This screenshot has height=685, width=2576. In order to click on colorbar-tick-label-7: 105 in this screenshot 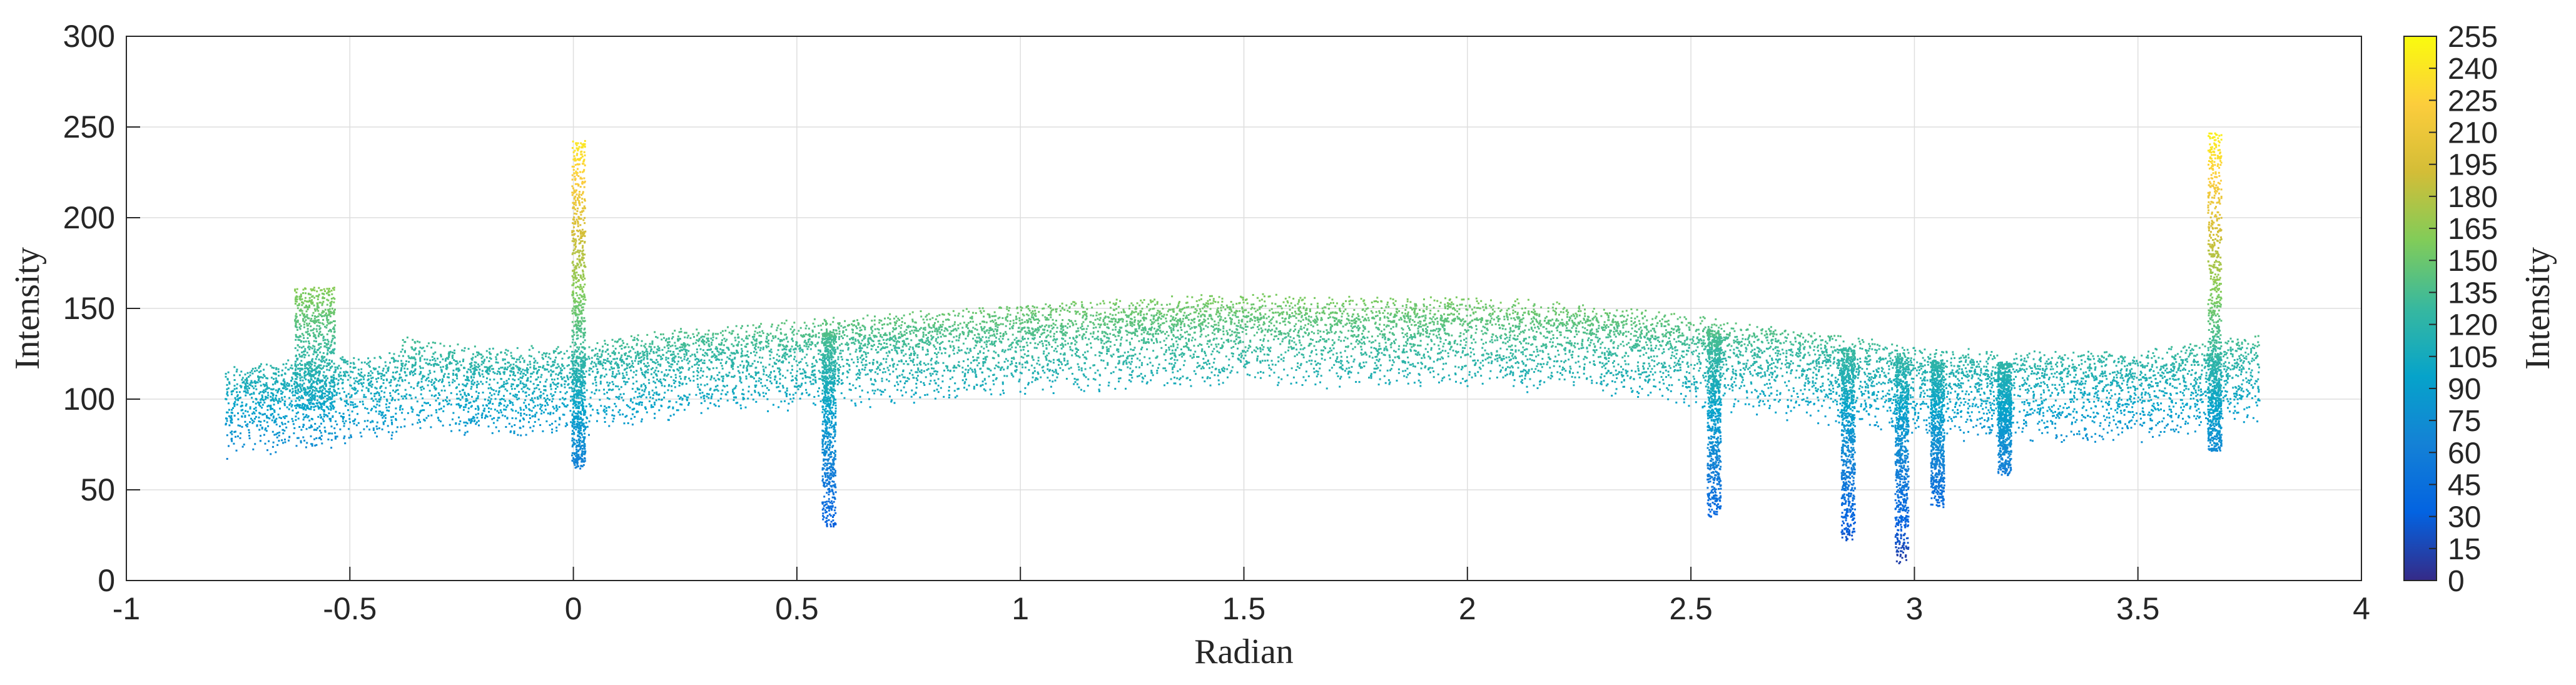, I will do `click(2473, 357)`.